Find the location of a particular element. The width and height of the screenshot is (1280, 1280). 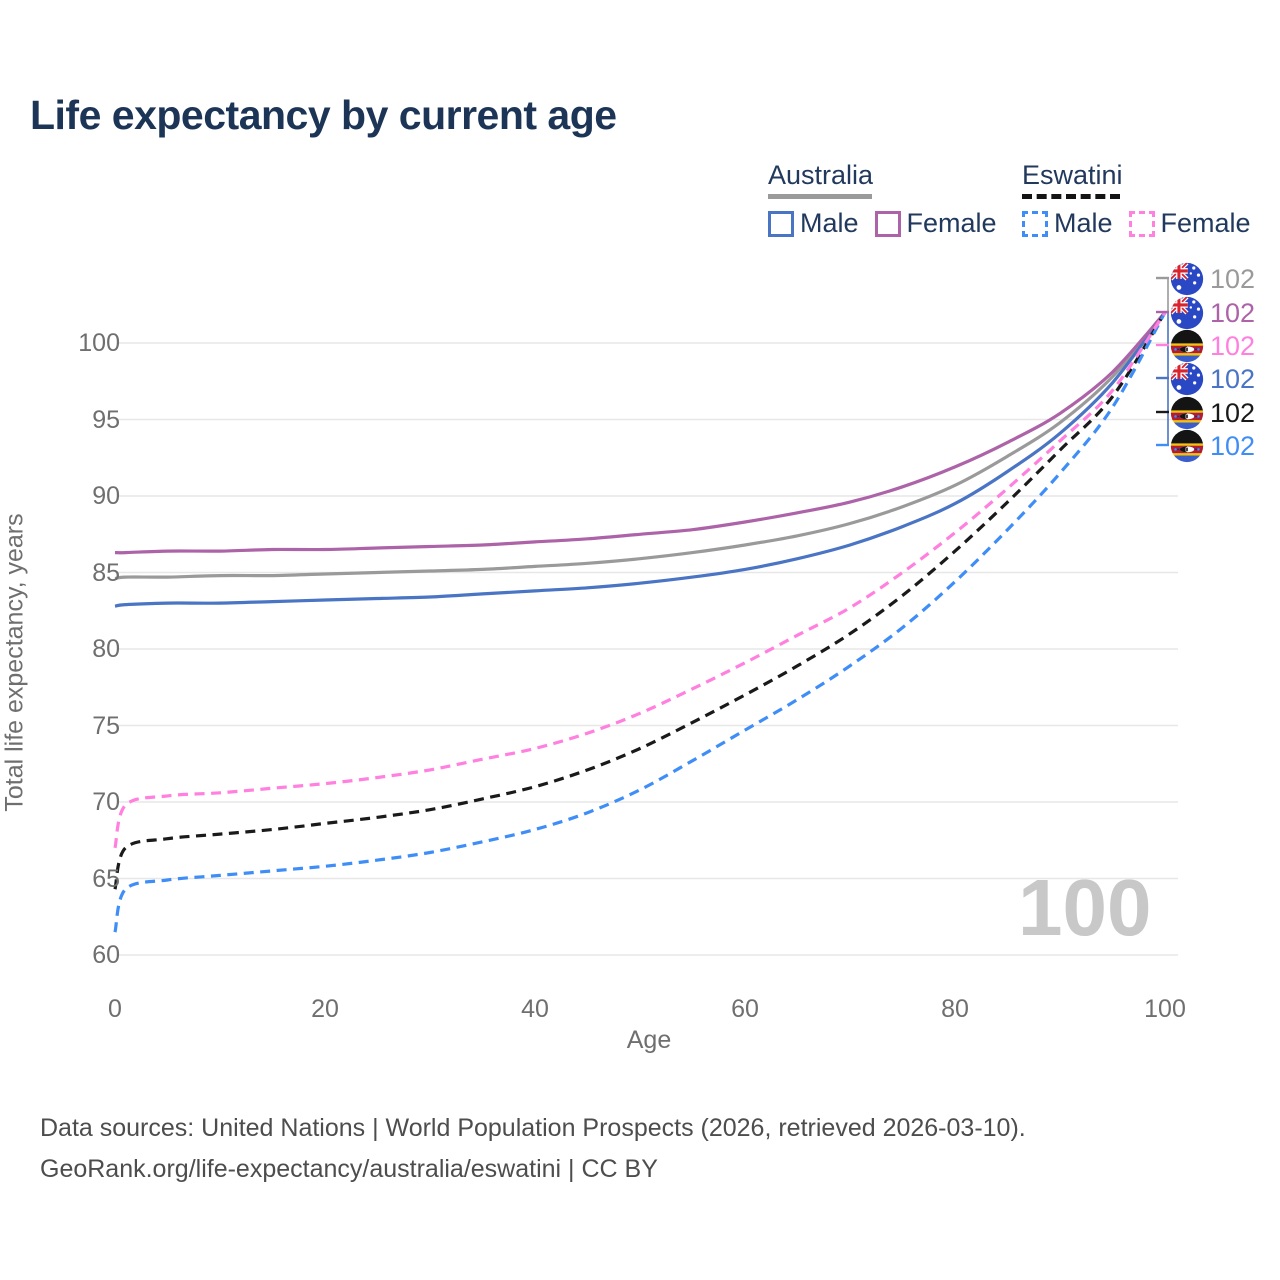

legend-group-eswatini-label: Eswatini is located at coordinates (1072, 175).